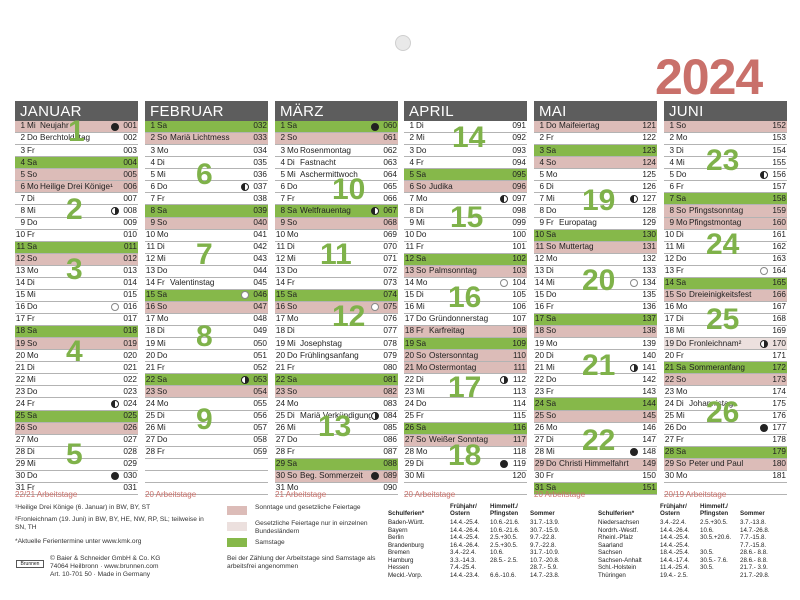 The image size is (800, 600). I want to click on day-row: 18 Di 077, so click(336, 332).